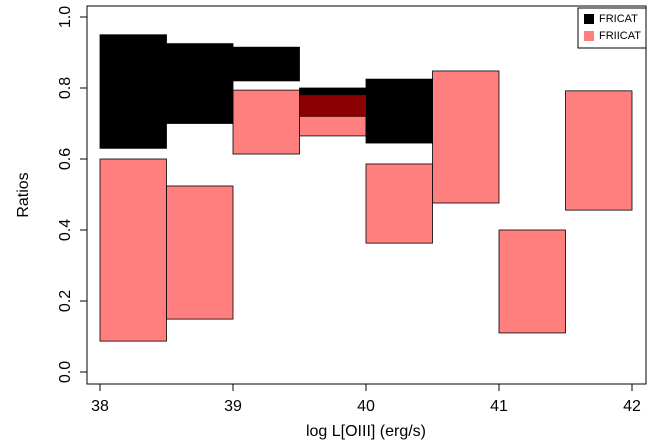 This screenshot has width=668, height=446. What do you see at coordinates (233, 406) in the screenshot?
I see `x-tick-label: 39` at bounding box center [233, 406].